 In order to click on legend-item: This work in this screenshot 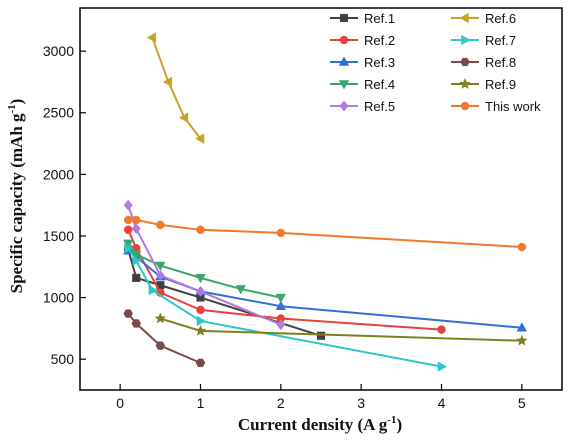, I will do `click(496, 106)`.